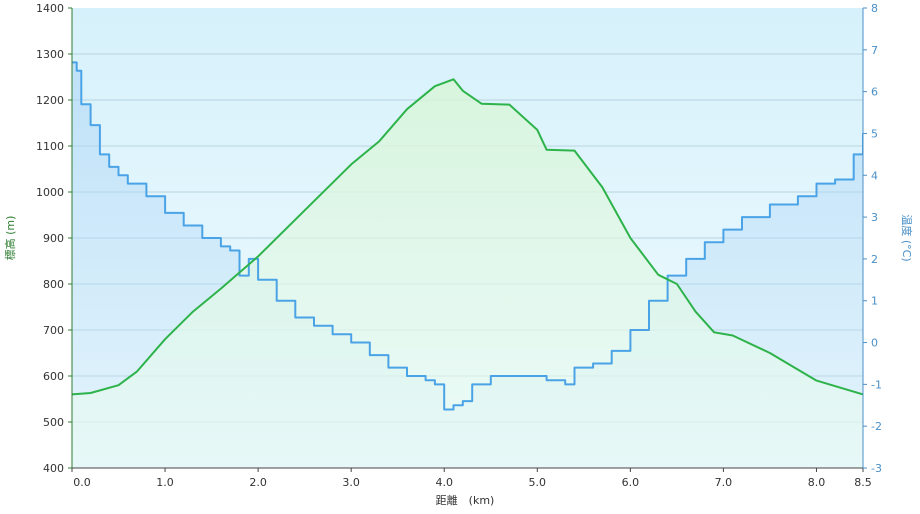  I want to click on y-tick-label: 900, so click(53, 238).